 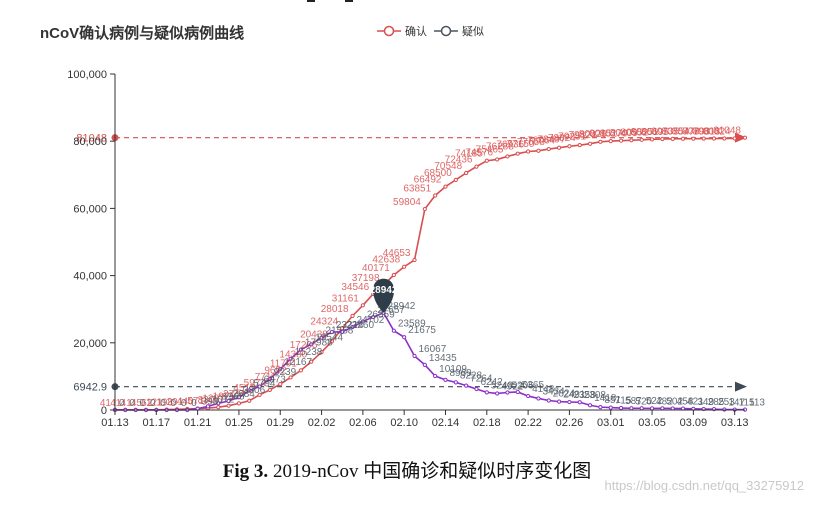 I want to click on data-label: 198, so click(x=164, y=402).